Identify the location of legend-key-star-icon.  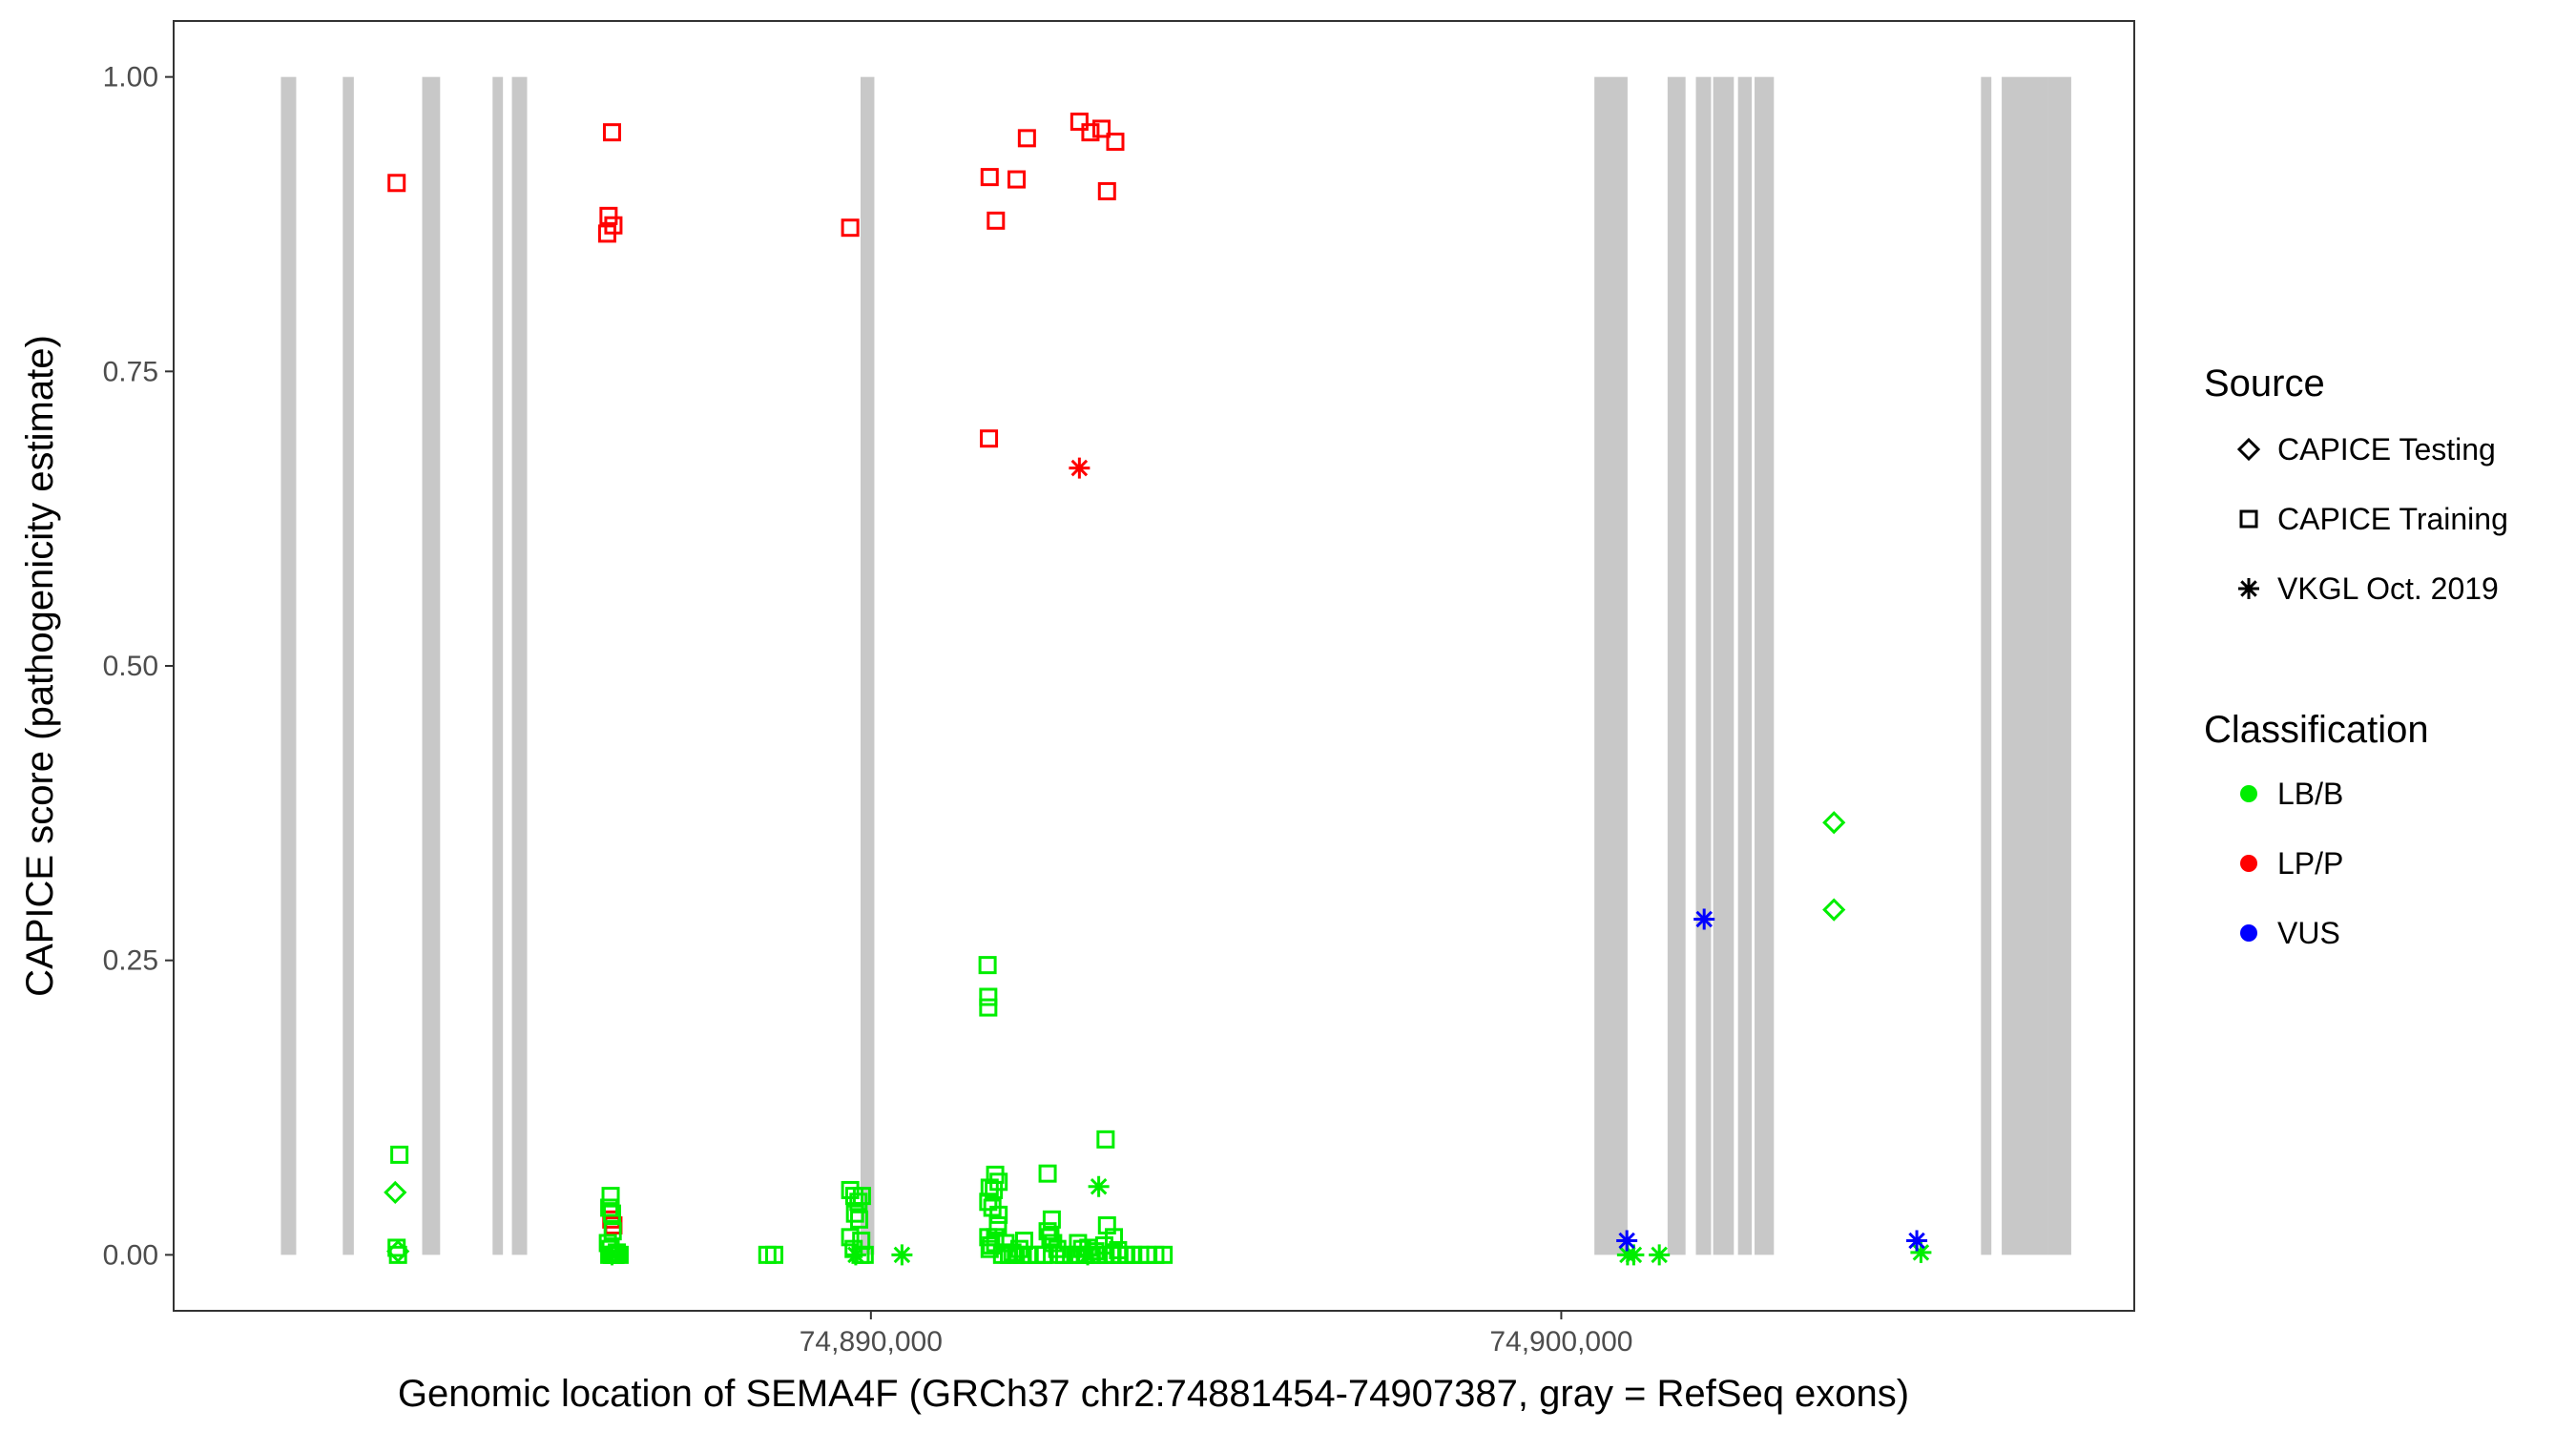
(2248, 588).